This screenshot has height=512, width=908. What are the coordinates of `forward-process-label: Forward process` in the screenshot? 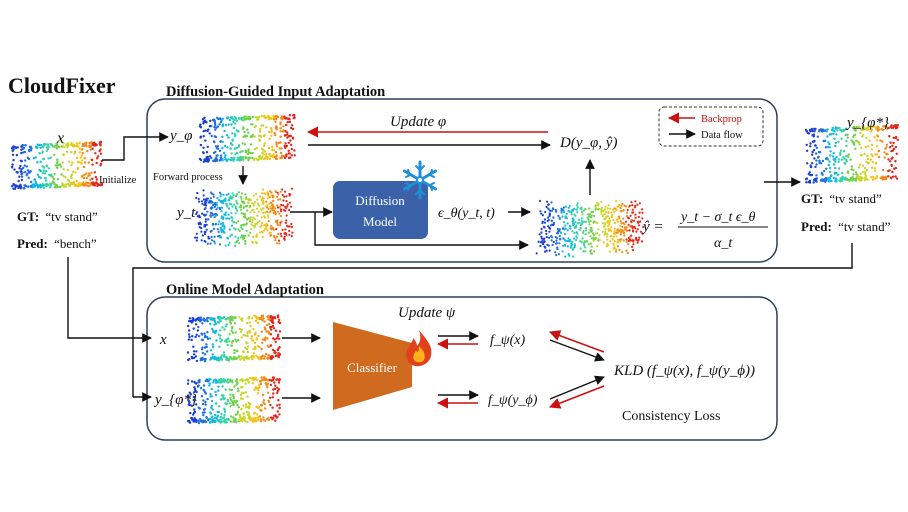 It's located at (188, 177).